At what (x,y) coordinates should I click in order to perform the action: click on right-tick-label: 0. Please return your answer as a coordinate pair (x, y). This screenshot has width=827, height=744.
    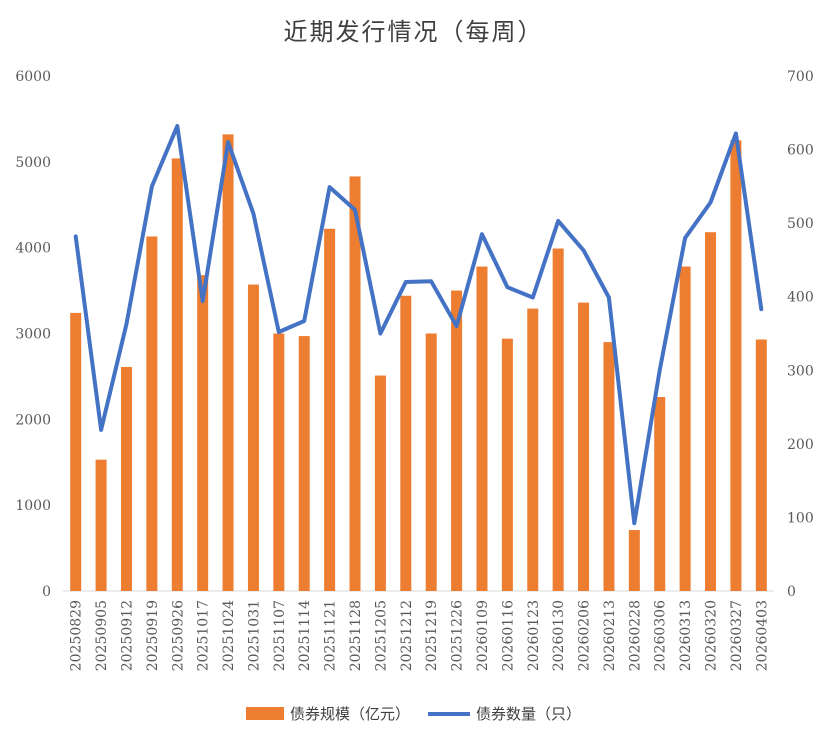
    Looking at the image, I should click on (791, 592).